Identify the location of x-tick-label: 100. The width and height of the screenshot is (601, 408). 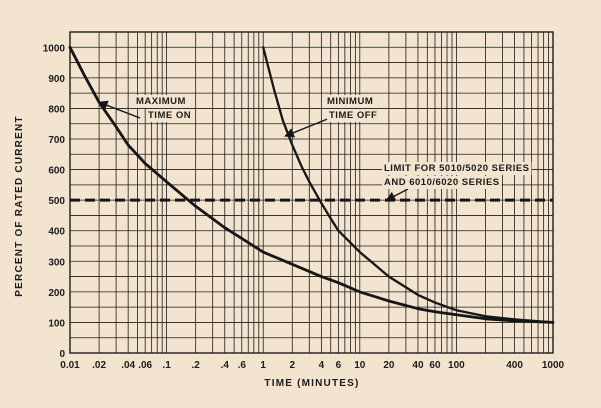
(456, 365).